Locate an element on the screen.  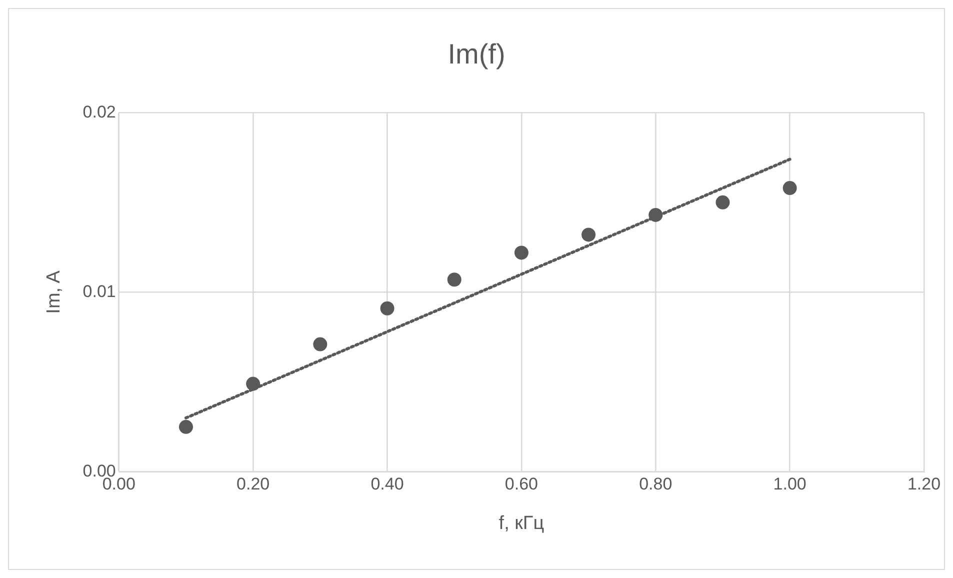
x-axis-title: f, кГц is located at coordinates (521, 523).